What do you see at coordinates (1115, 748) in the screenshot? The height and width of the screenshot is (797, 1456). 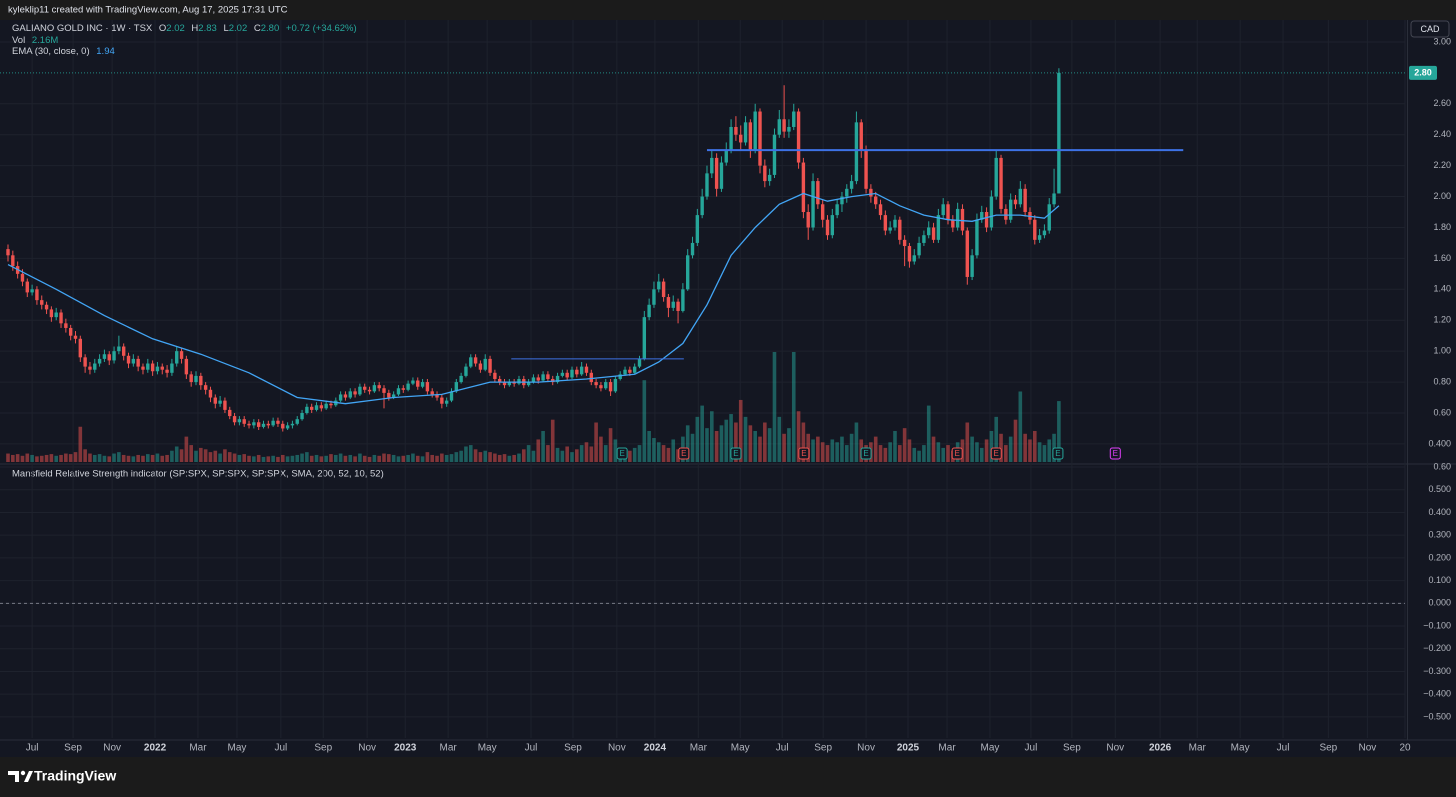 I see `x-tick-label: Nov` at bounding box center [1115, 748].